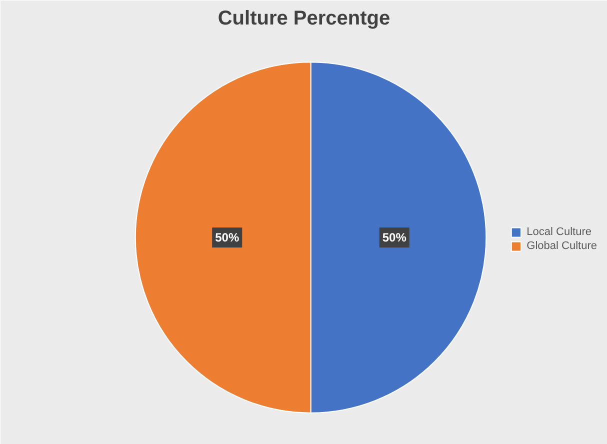 The image size is (607, 444). I want to click on legend-label: Global Culture, so click(561, 246).